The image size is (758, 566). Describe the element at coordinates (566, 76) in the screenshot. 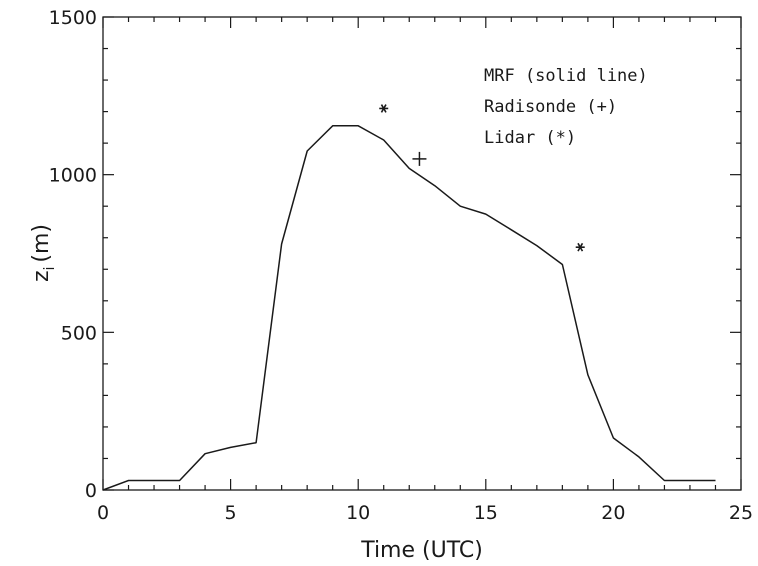

I see `legend-entry-mrf: MRF (solid line)` at that location.